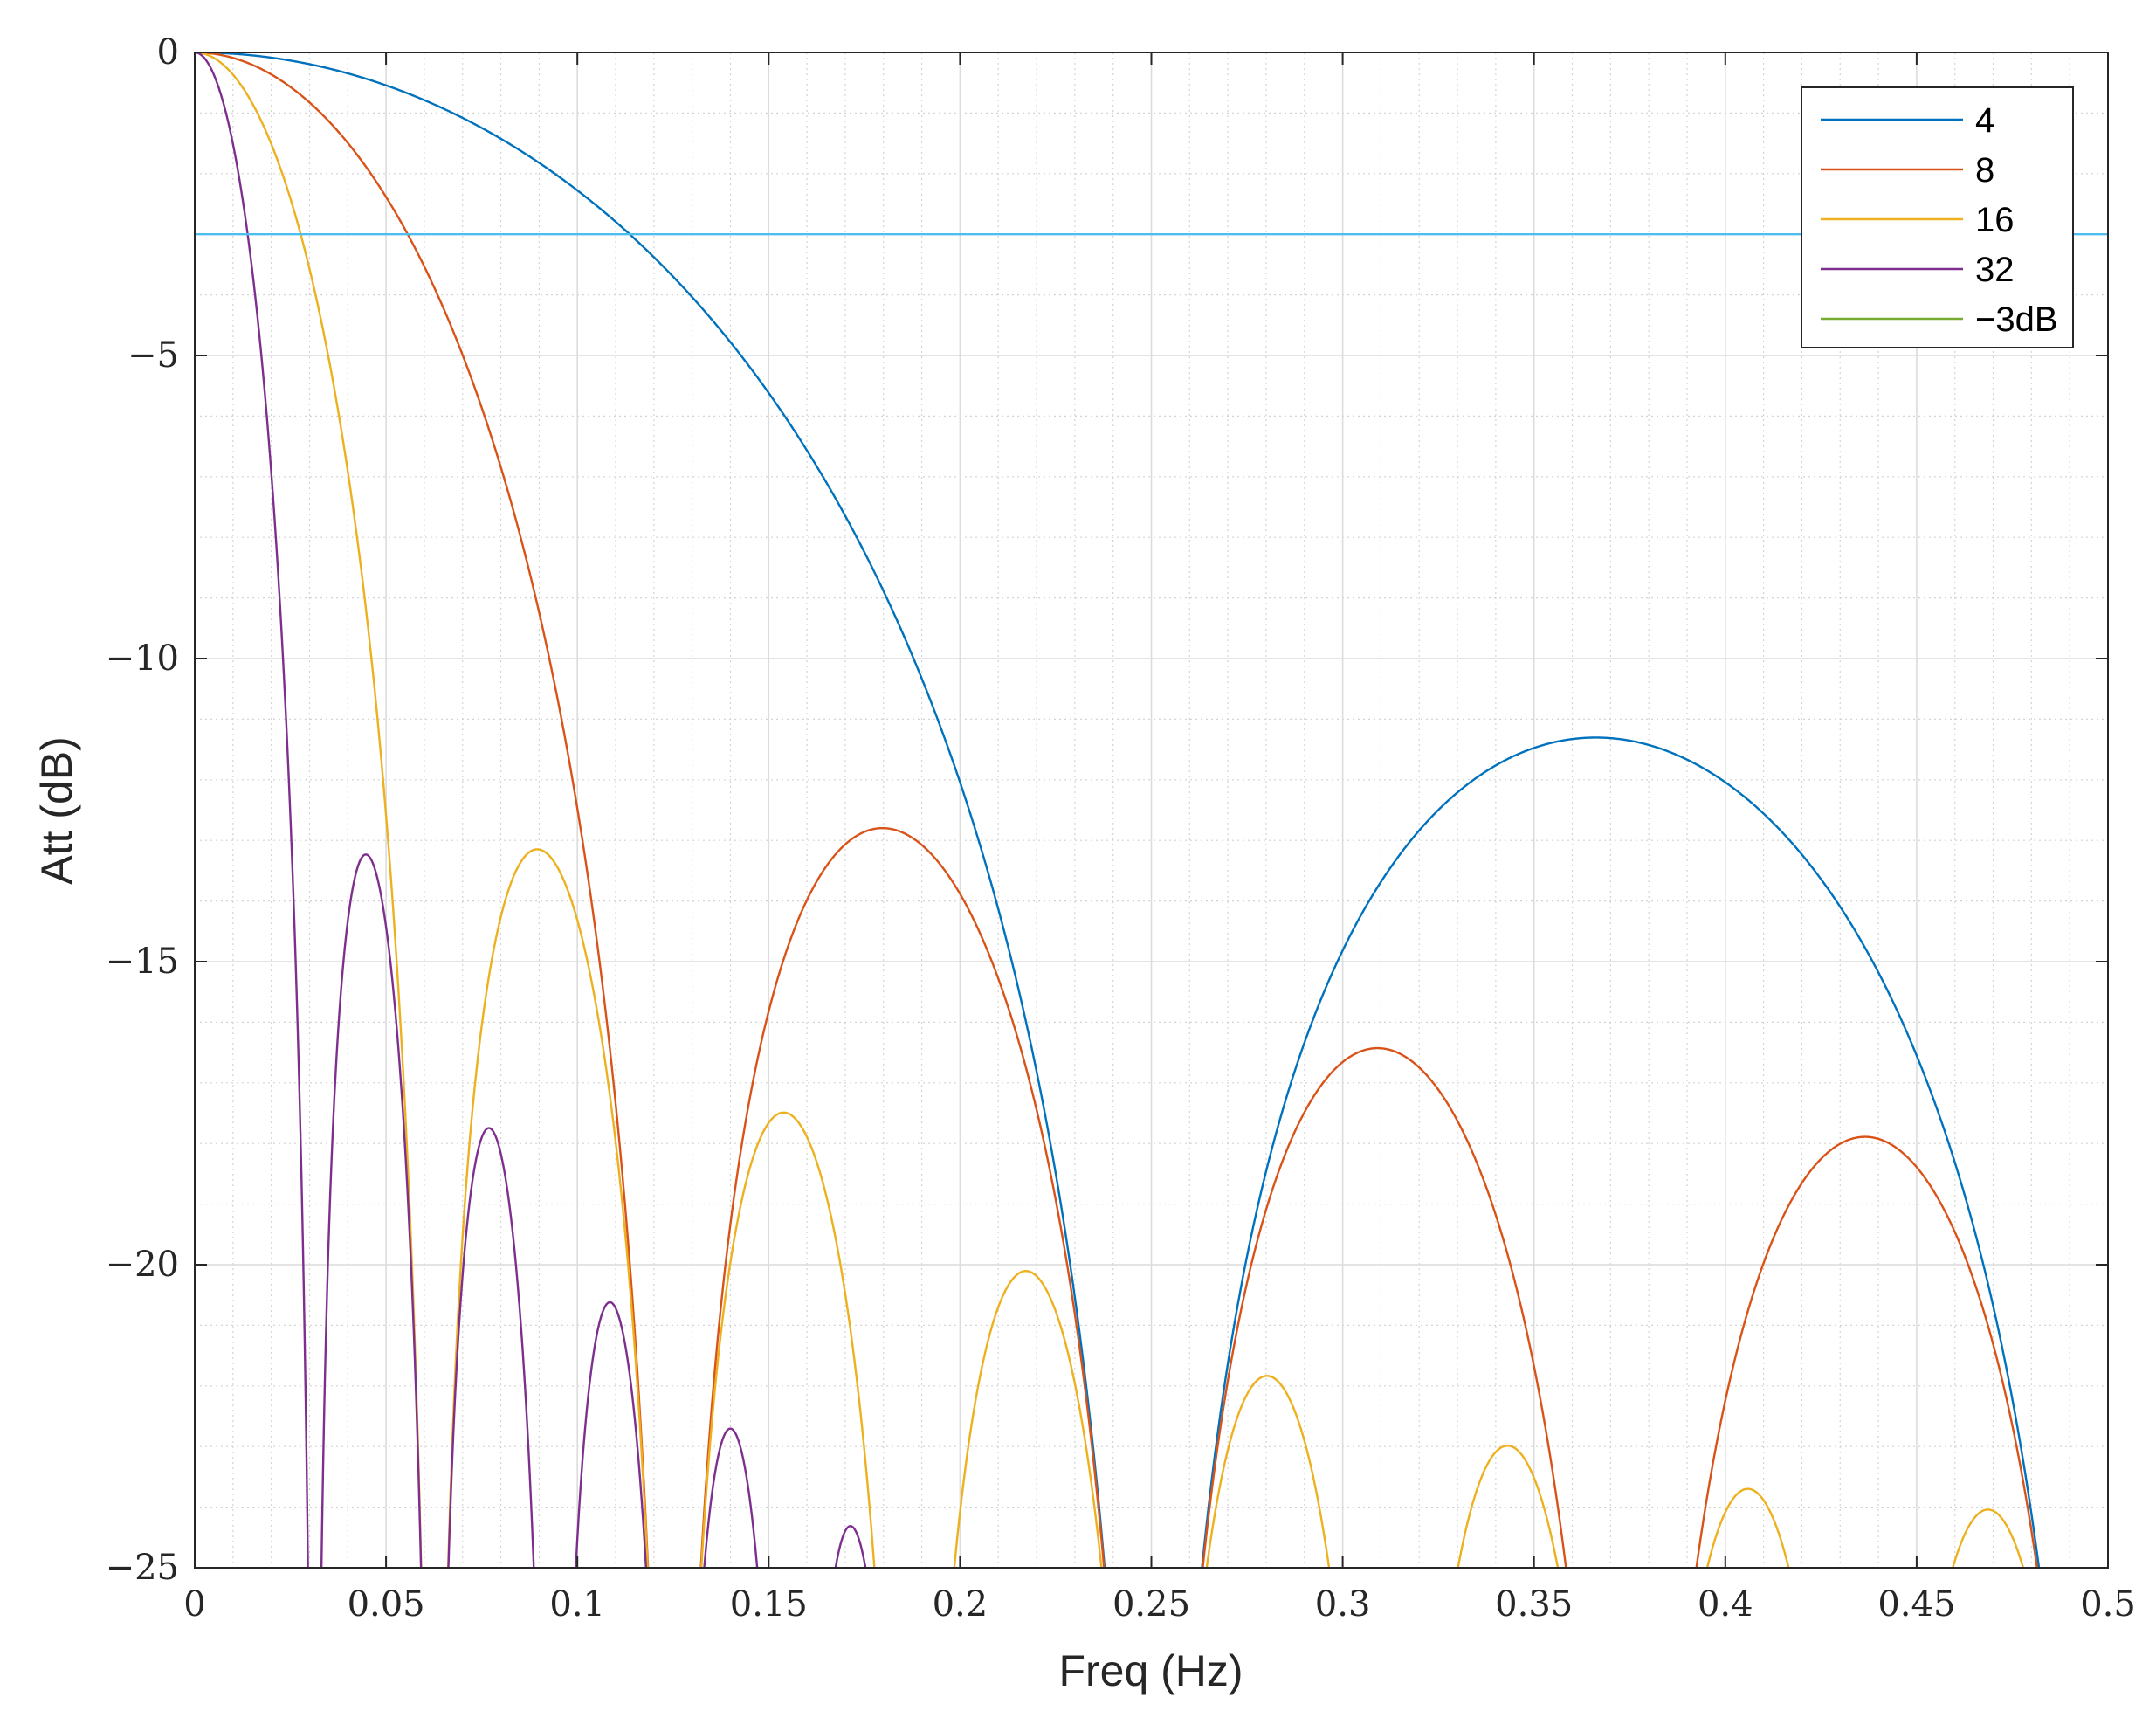  Describe the element at coordinates (194, 1604) in the screenshot. I see `x-tick-label: 0` at that location.